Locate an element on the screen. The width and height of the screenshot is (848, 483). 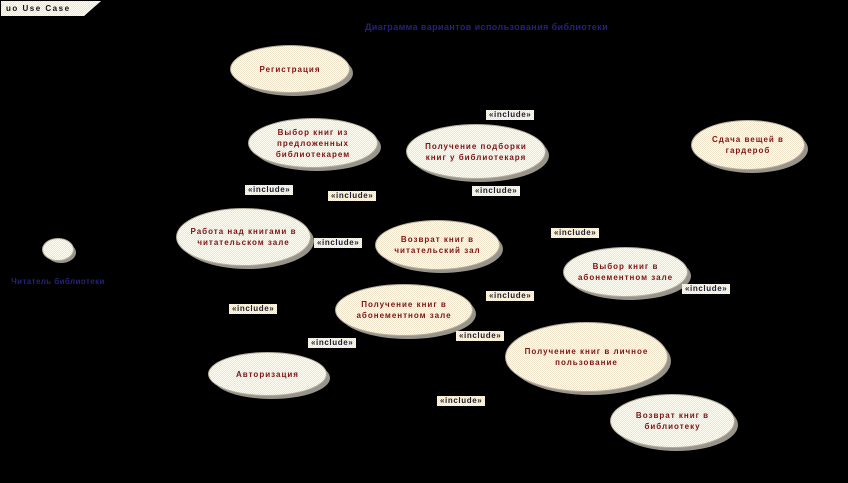
use-case-label-line: библиотеку is located at coordinates (672, 426).